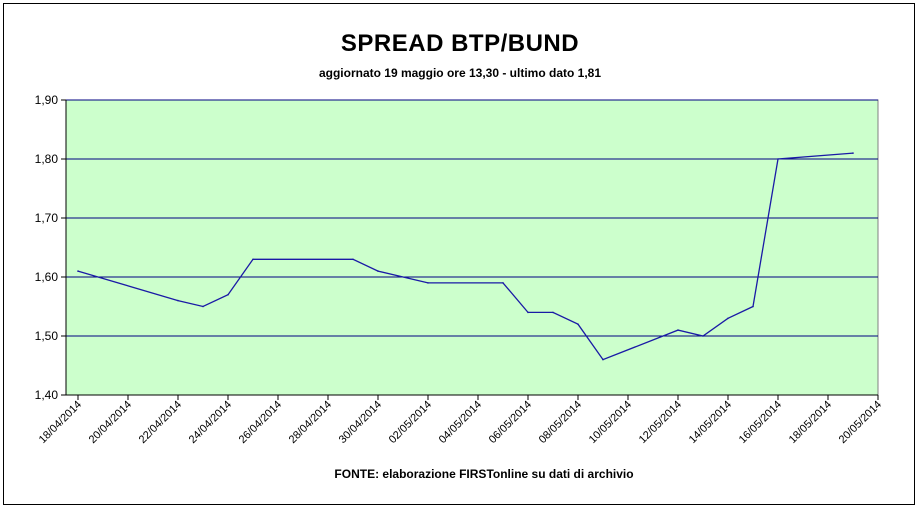 This screenshot has height=510, width=920. I want to click on x-tick-label: 18/04/2014, so click(60, 422).